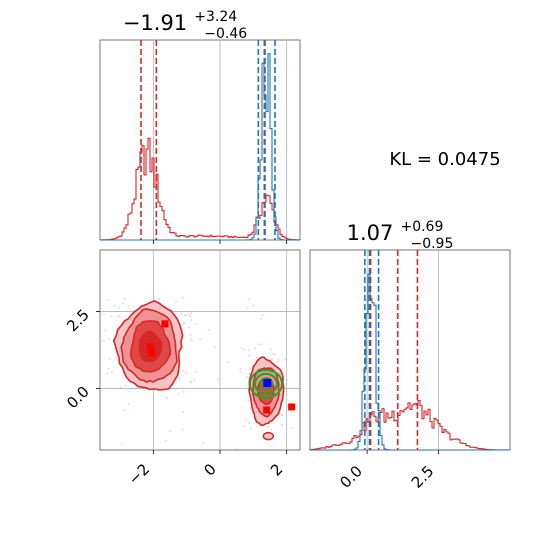 Image resolution: width=550 pixels, height=550 pixels. Describe the element at coordinates (351, 477) in the screenshot. I see `param2-x-tick-label: 0.0` at that location.